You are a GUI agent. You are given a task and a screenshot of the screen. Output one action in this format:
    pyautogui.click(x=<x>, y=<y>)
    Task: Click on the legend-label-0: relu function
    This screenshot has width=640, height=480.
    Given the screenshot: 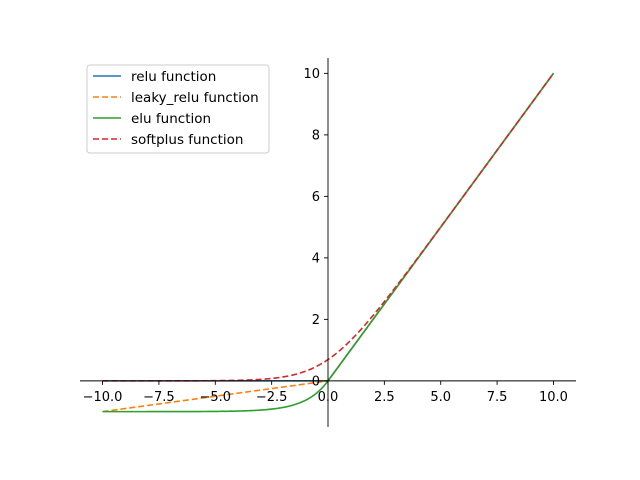 What is the action you would take?
    pyautogui.click(x=173, y=77)
    